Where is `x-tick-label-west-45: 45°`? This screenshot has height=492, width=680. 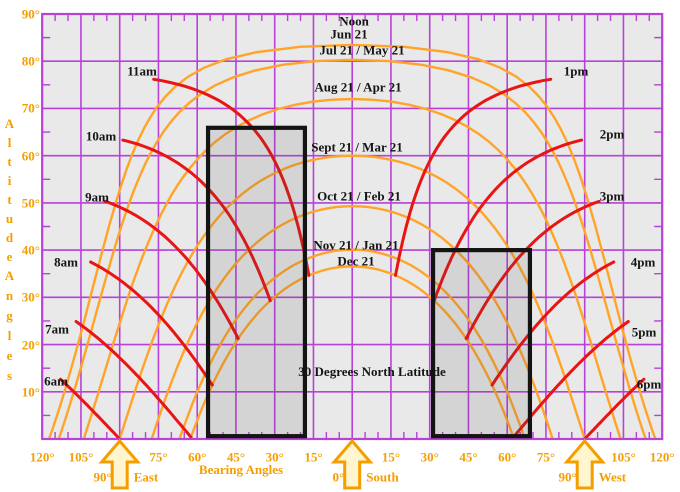
x-tick-label-west-45: 45° is located at coordinates (468, 457).